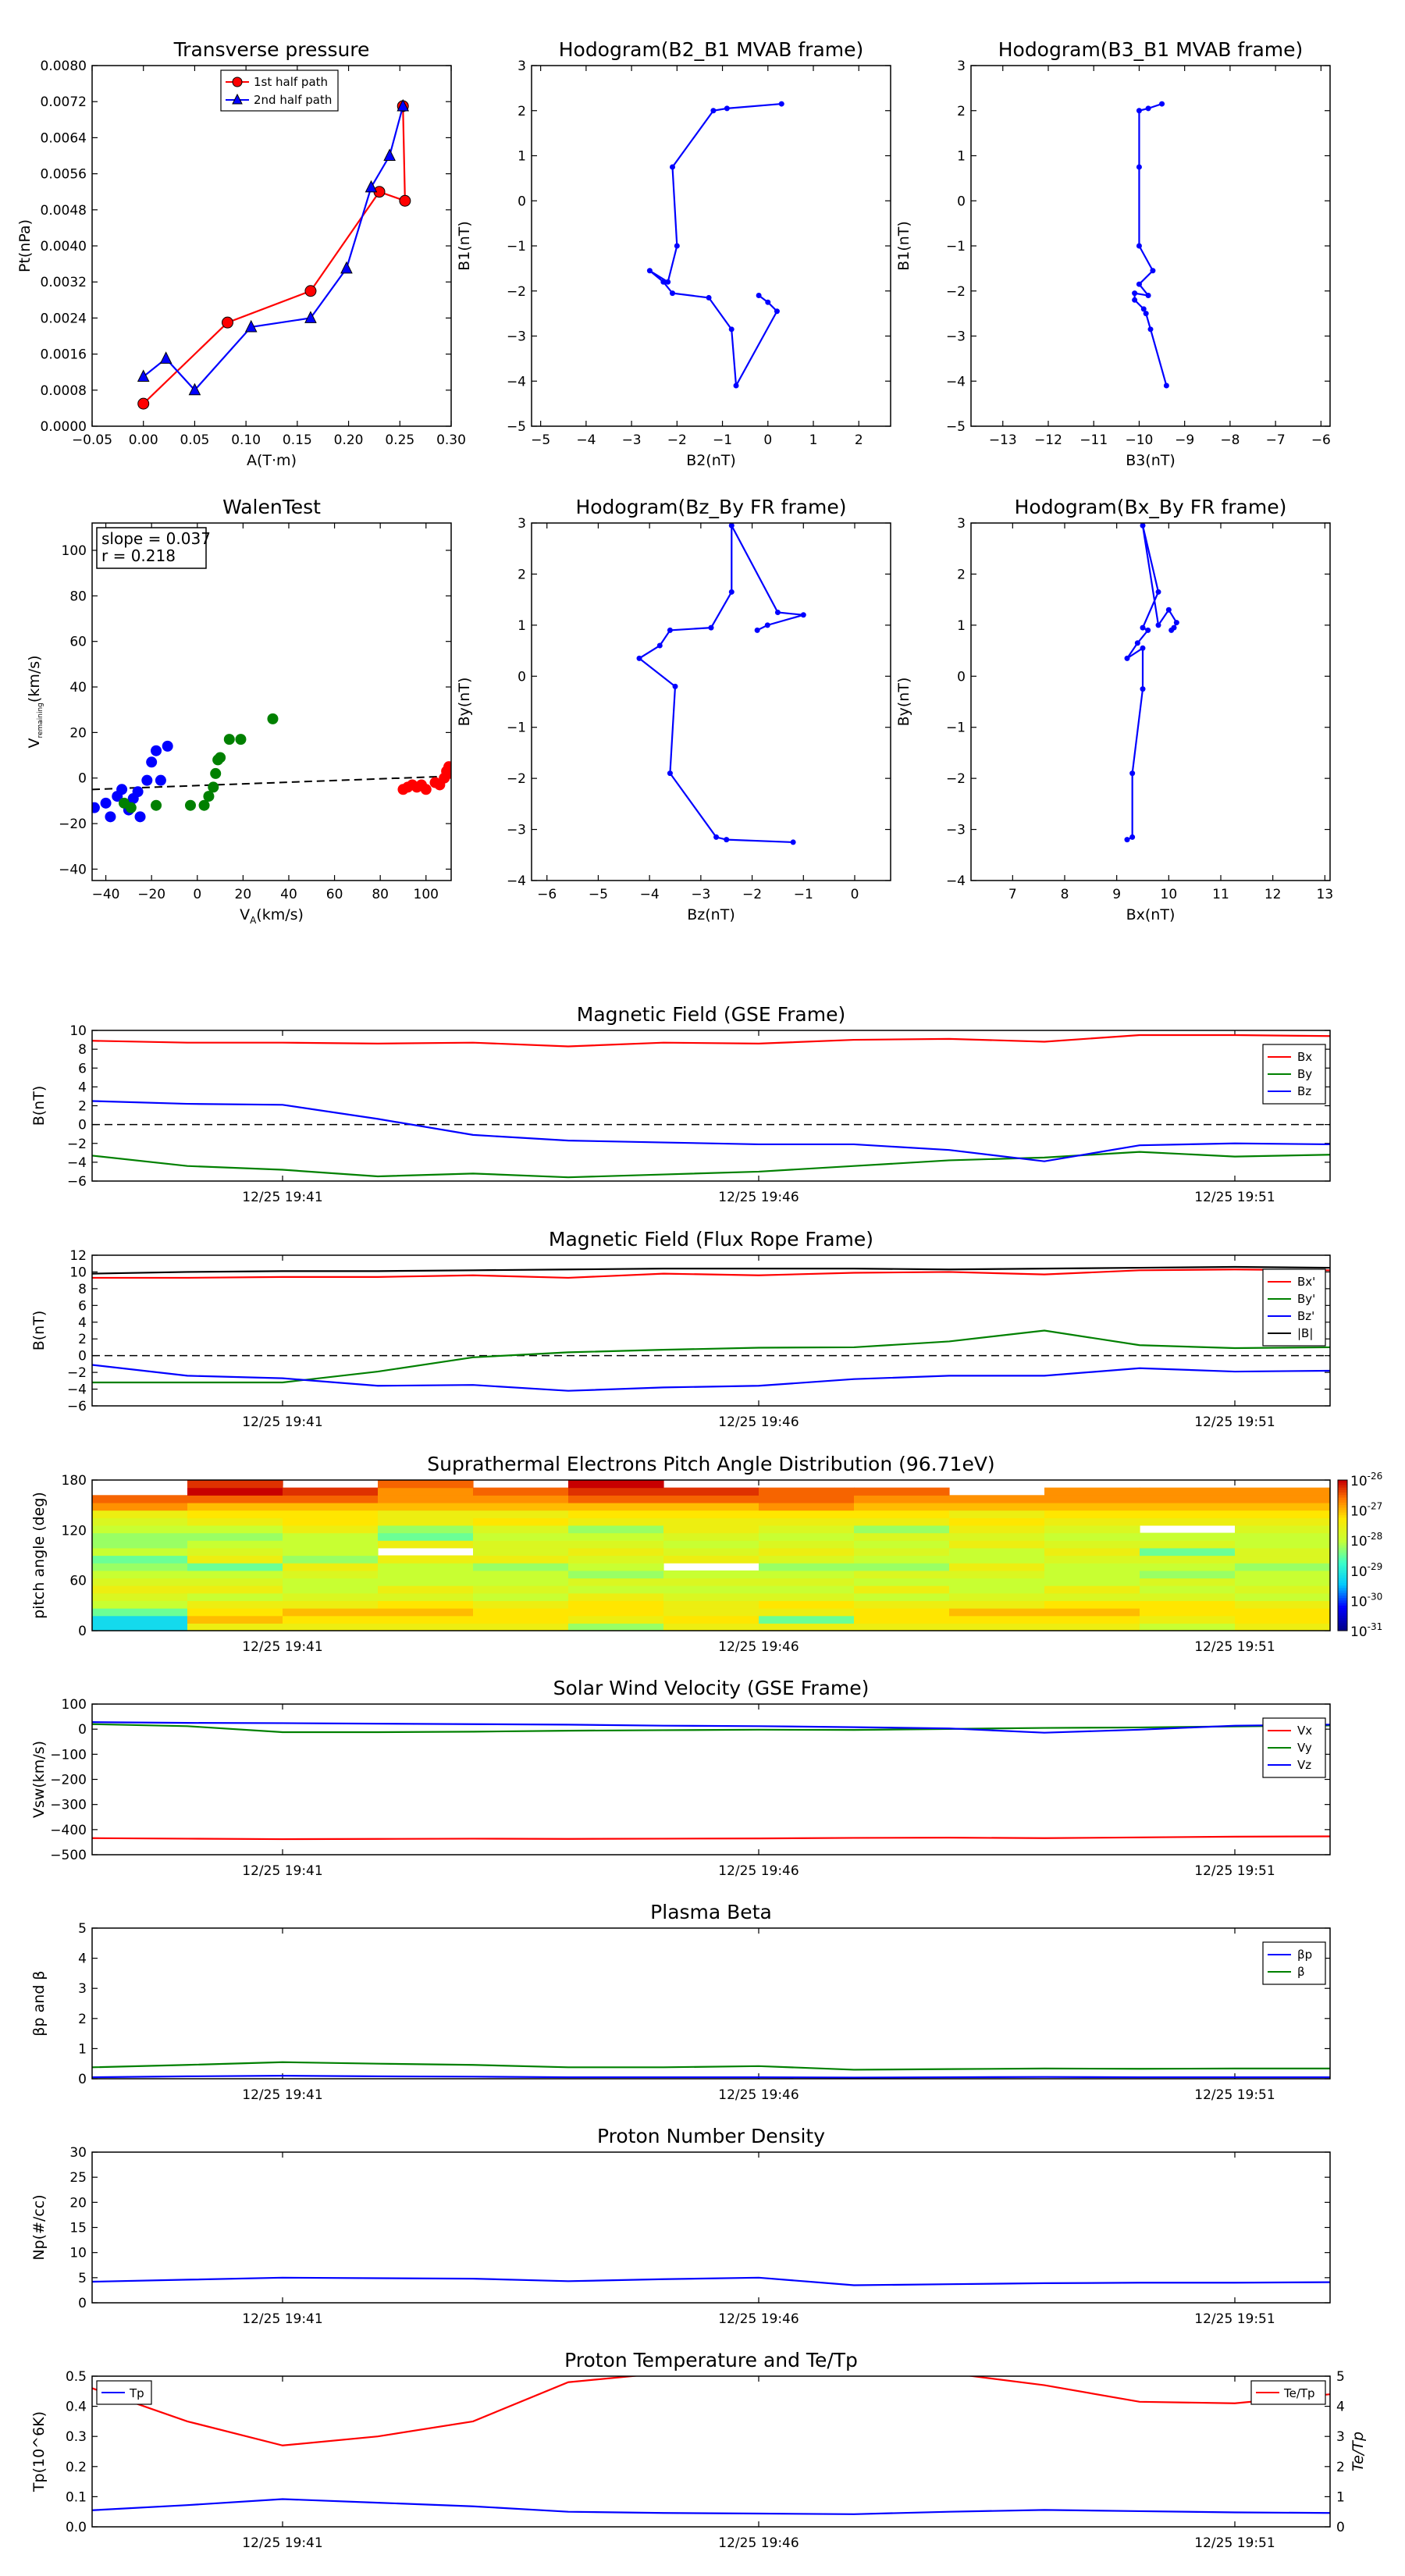  Describe the element at coordinates (64, 246) in the screenshot. I see `y-tick-label: 0.0040` at that location.